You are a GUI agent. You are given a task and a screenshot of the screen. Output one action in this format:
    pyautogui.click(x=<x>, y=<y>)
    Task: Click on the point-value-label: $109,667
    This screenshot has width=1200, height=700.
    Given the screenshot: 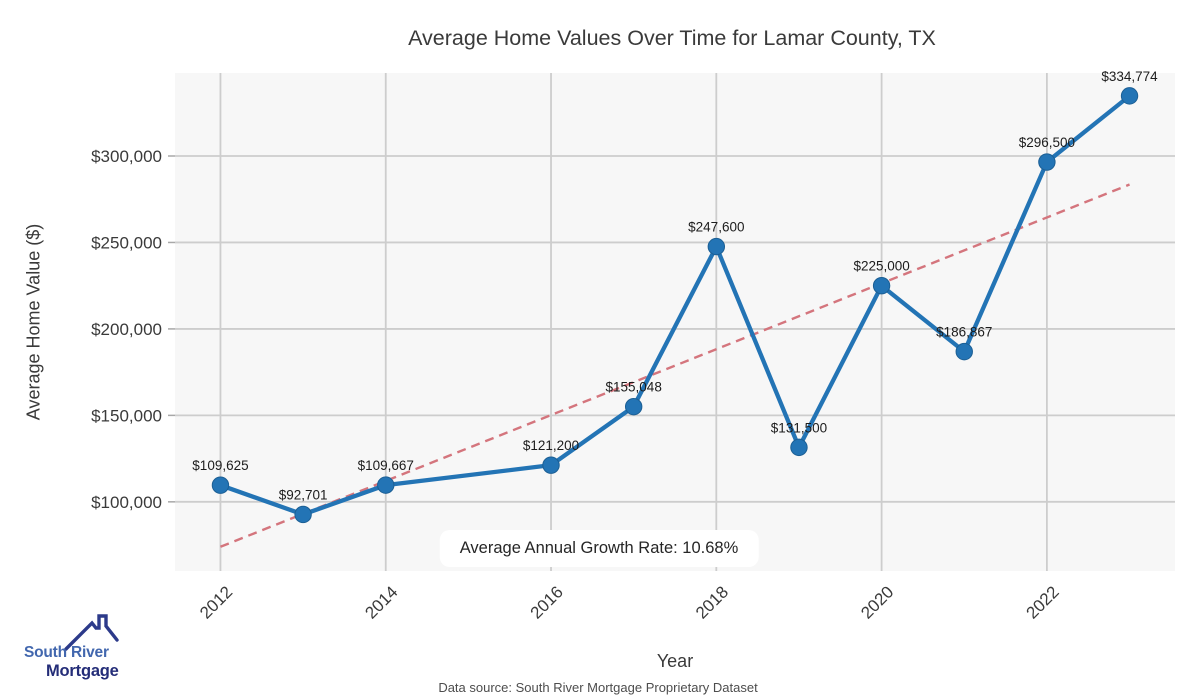 What is the action you would take?
    pyautogui.click(x=386, y=465)
    